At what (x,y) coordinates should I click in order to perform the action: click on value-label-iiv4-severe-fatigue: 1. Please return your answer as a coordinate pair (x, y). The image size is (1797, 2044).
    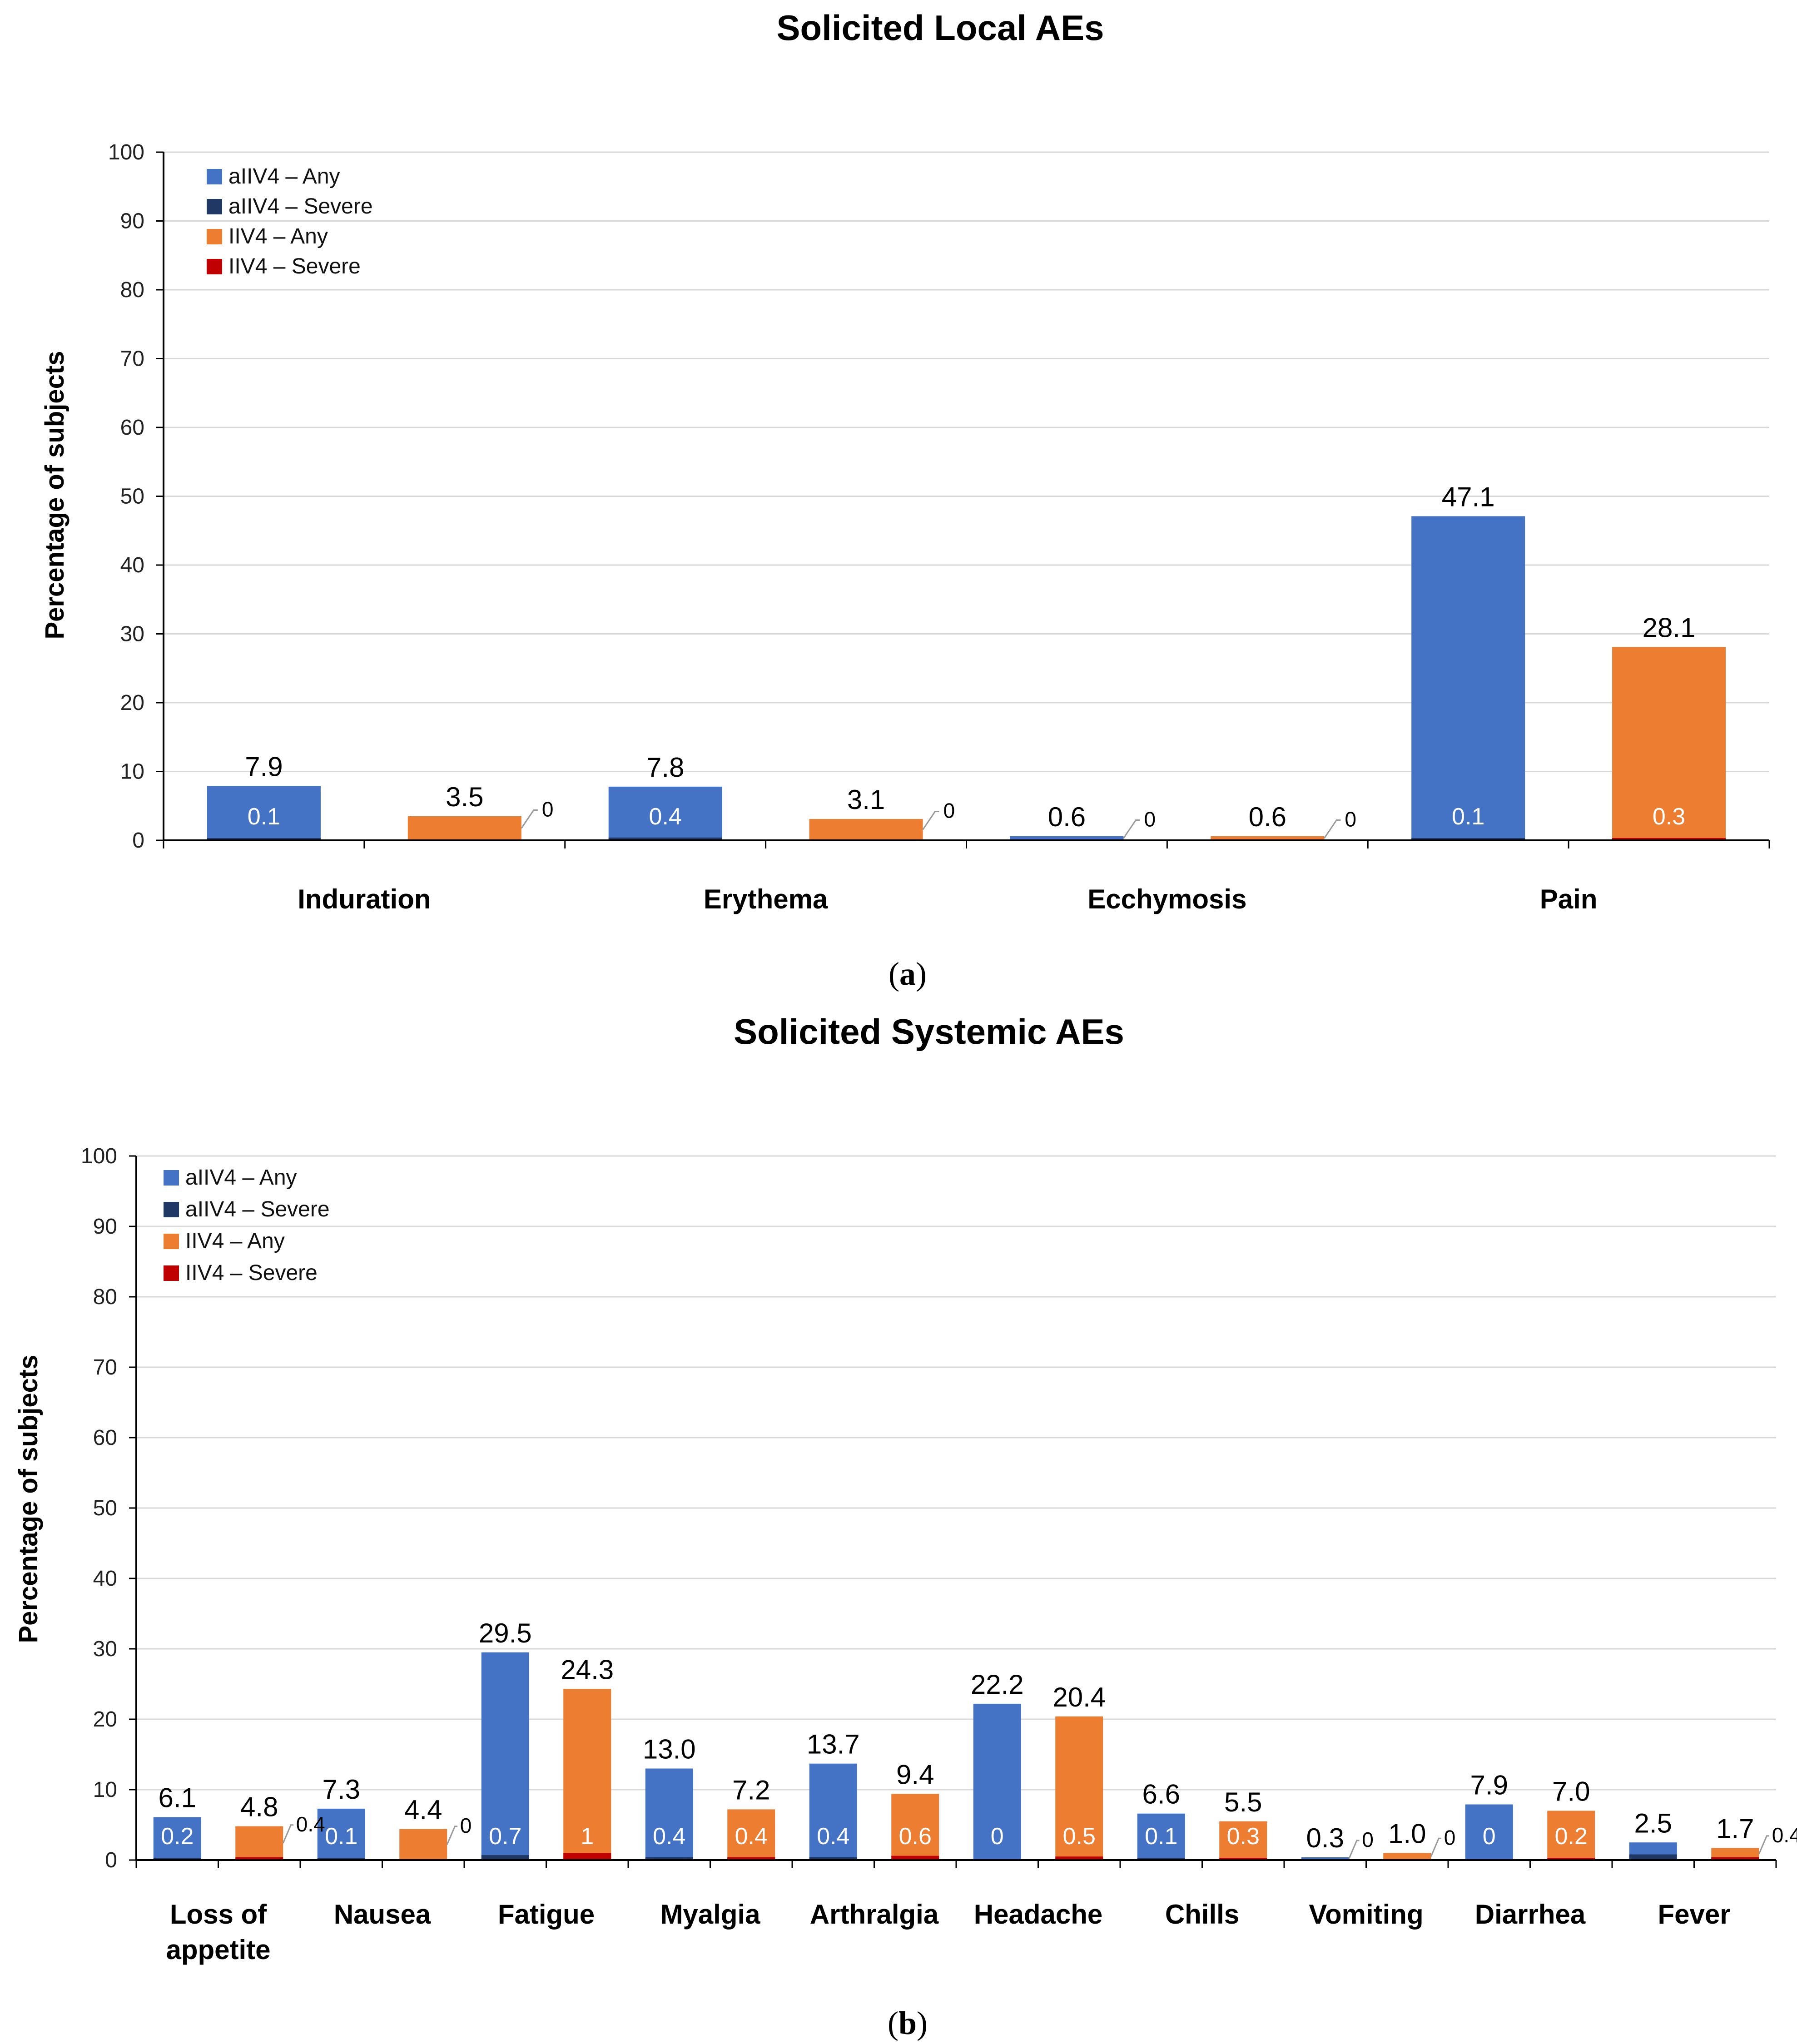
    Looking at the image, I should click on (587, 1837).